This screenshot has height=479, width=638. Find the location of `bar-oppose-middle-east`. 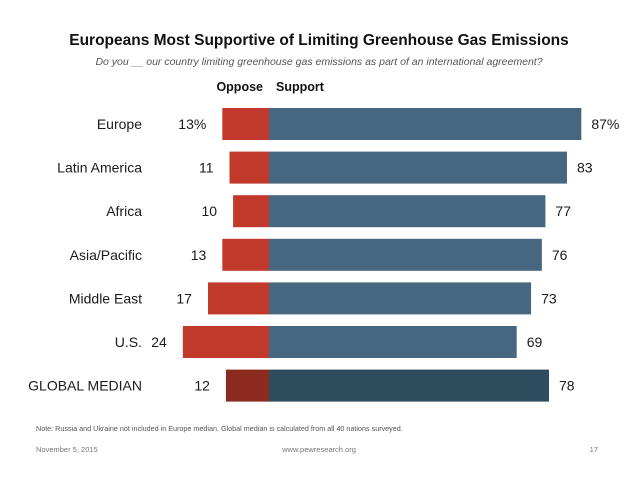

bar-oppose-middle-east is located at coordinates (238, 298).